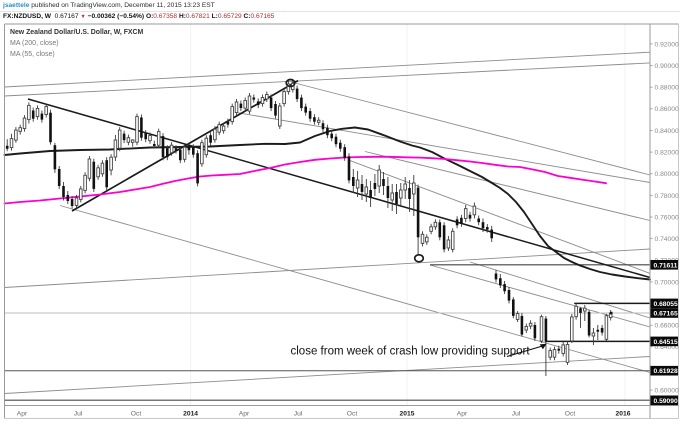  What do you see at coordinates (666, 314) in the screenshot?
I see `svg-text: 0.67165` at bounding box center [666, 314].